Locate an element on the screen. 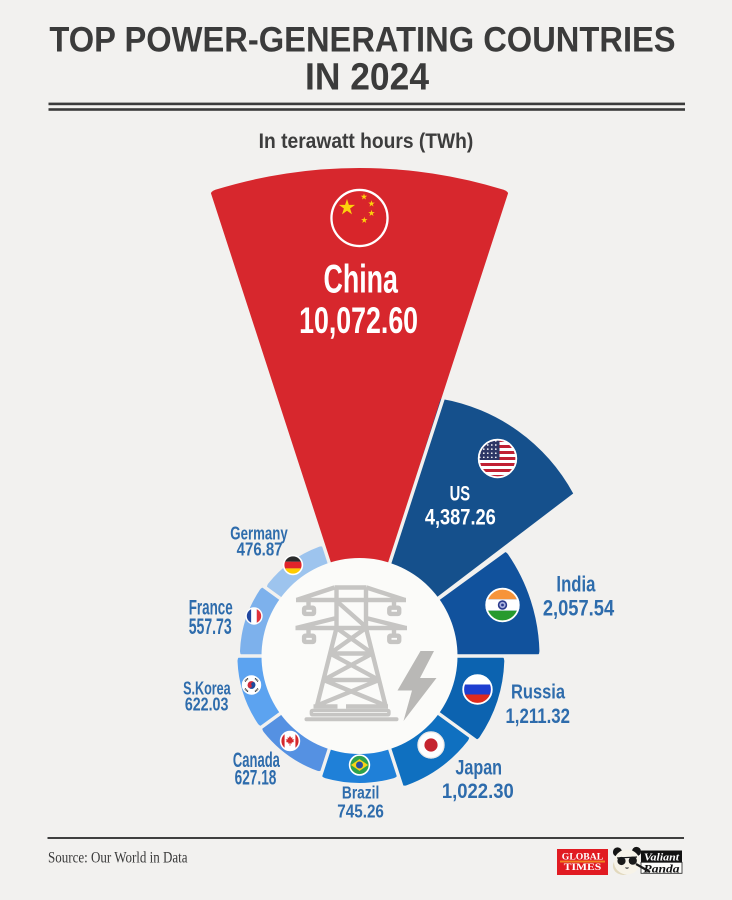 The image size is (732, 900). svg-text: Germany is located at coordinates (258, 533).